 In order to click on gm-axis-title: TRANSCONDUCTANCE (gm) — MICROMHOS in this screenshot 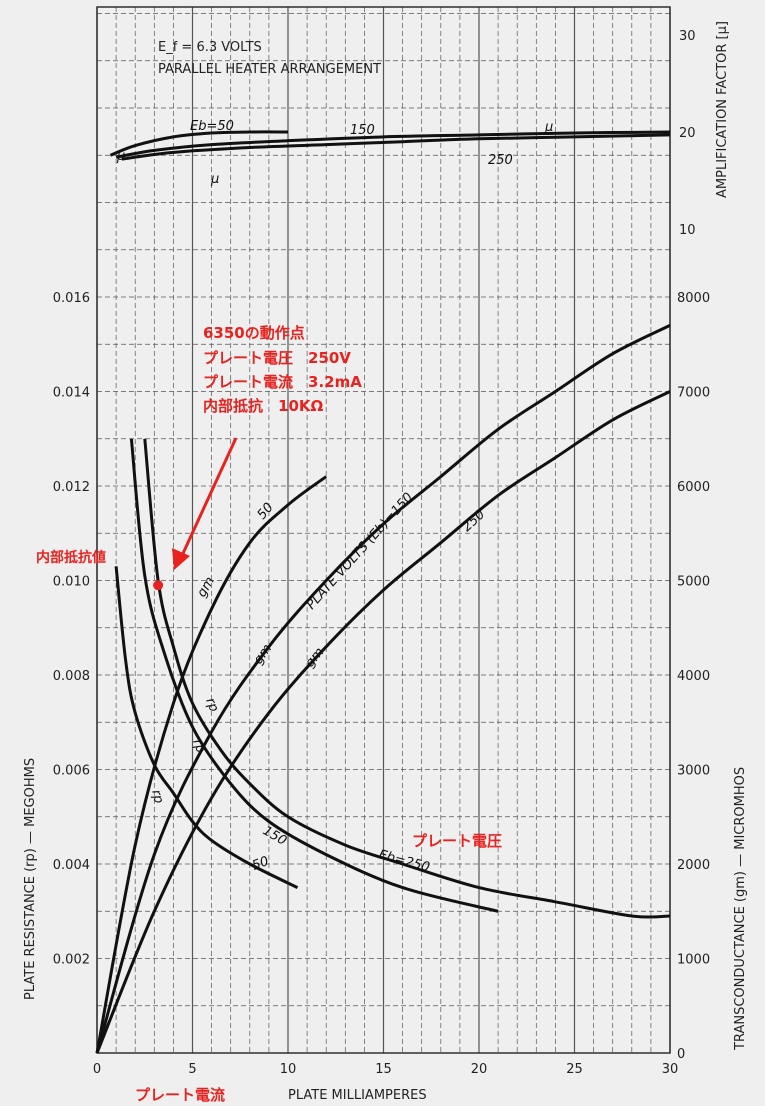, I will do `click(740, 909)`.